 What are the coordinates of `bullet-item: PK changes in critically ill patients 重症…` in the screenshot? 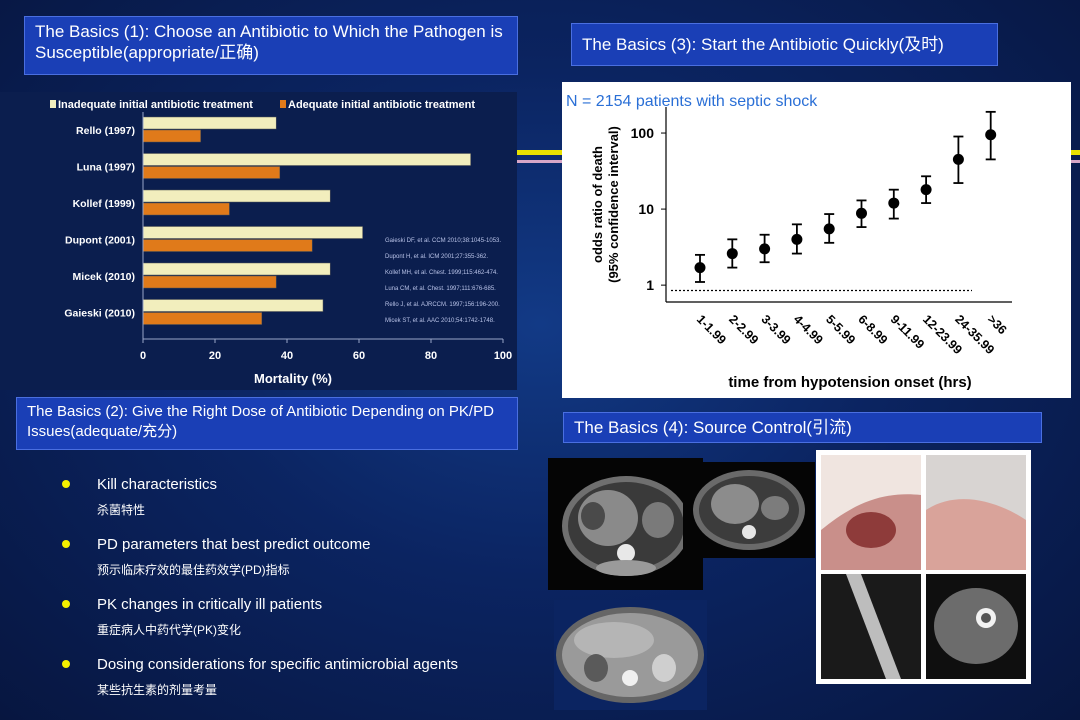 It's located at (260, 617).